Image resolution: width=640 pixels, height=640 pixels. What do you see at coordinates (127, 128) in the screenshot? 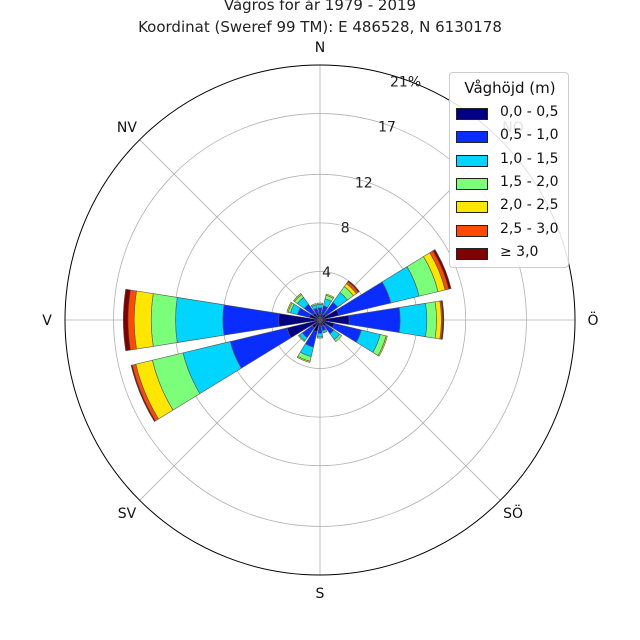
I see `direction-label: NV` at bounding box center [127, 128].